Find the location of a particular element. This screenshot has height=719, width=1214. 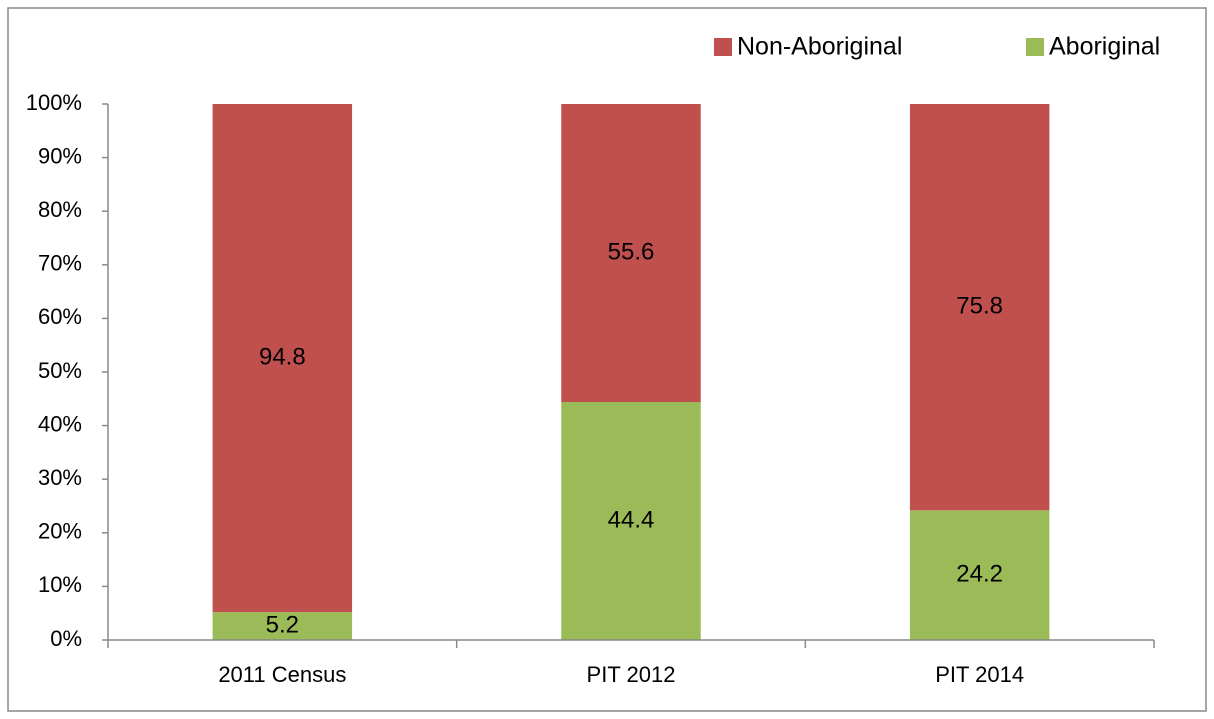

y-tick-label: 10% is located at coordinates (60, 584).